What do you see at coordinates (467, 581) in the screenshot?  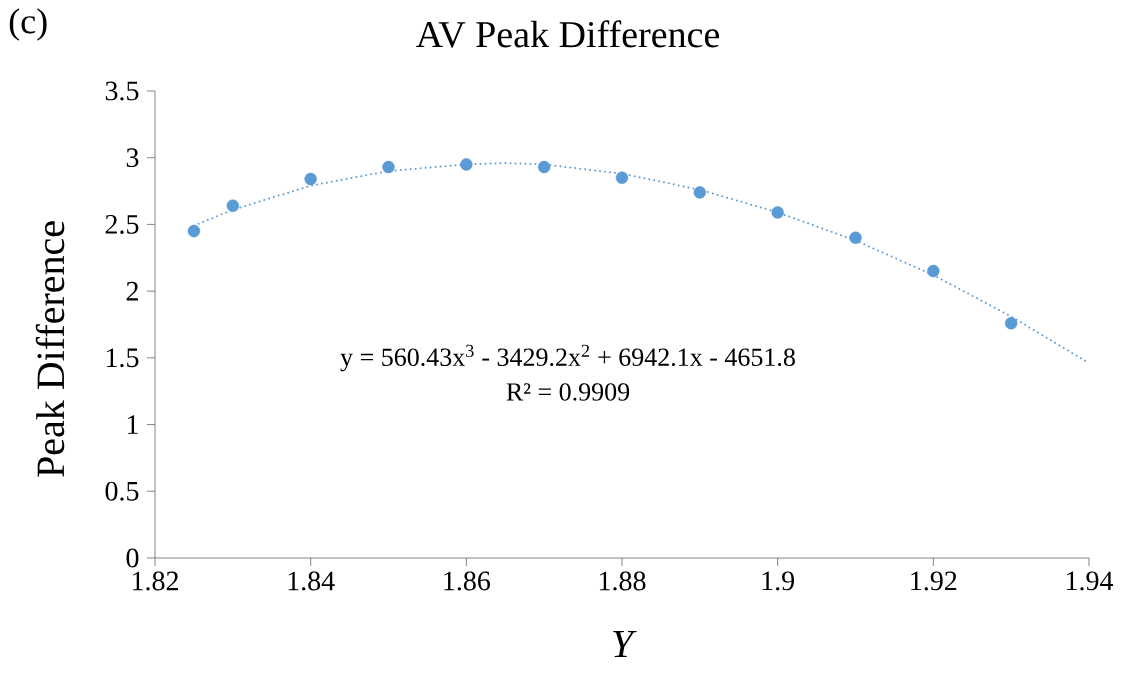 I see `x-tick-label: 1.86` at bounding box center [467, 581].